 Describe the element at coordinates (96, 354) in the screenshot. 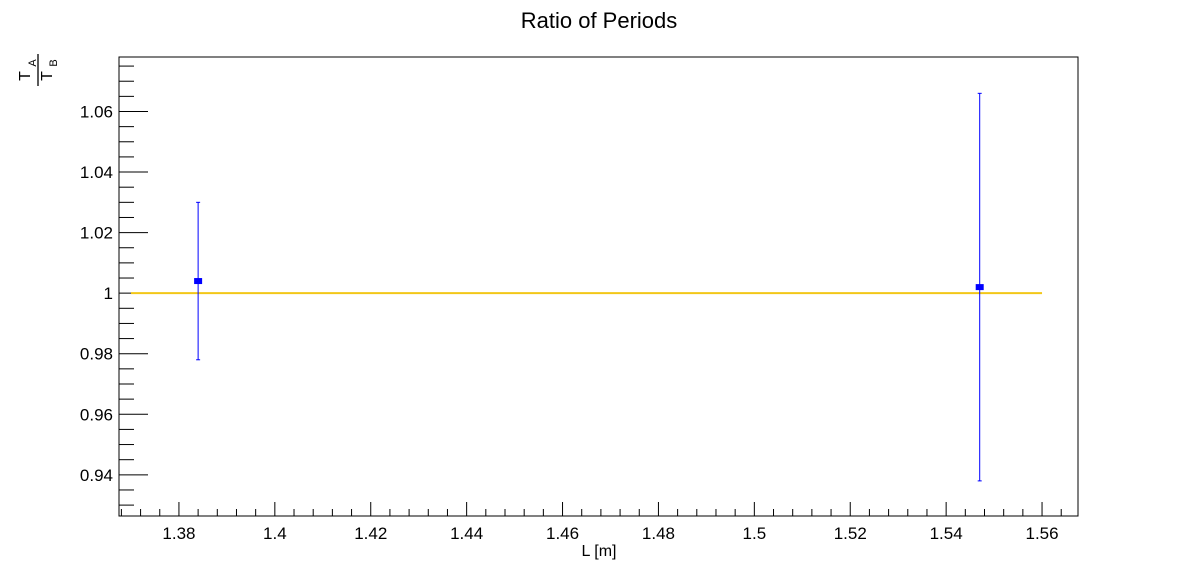

I see `y-tick-label: 0.98` at that location.